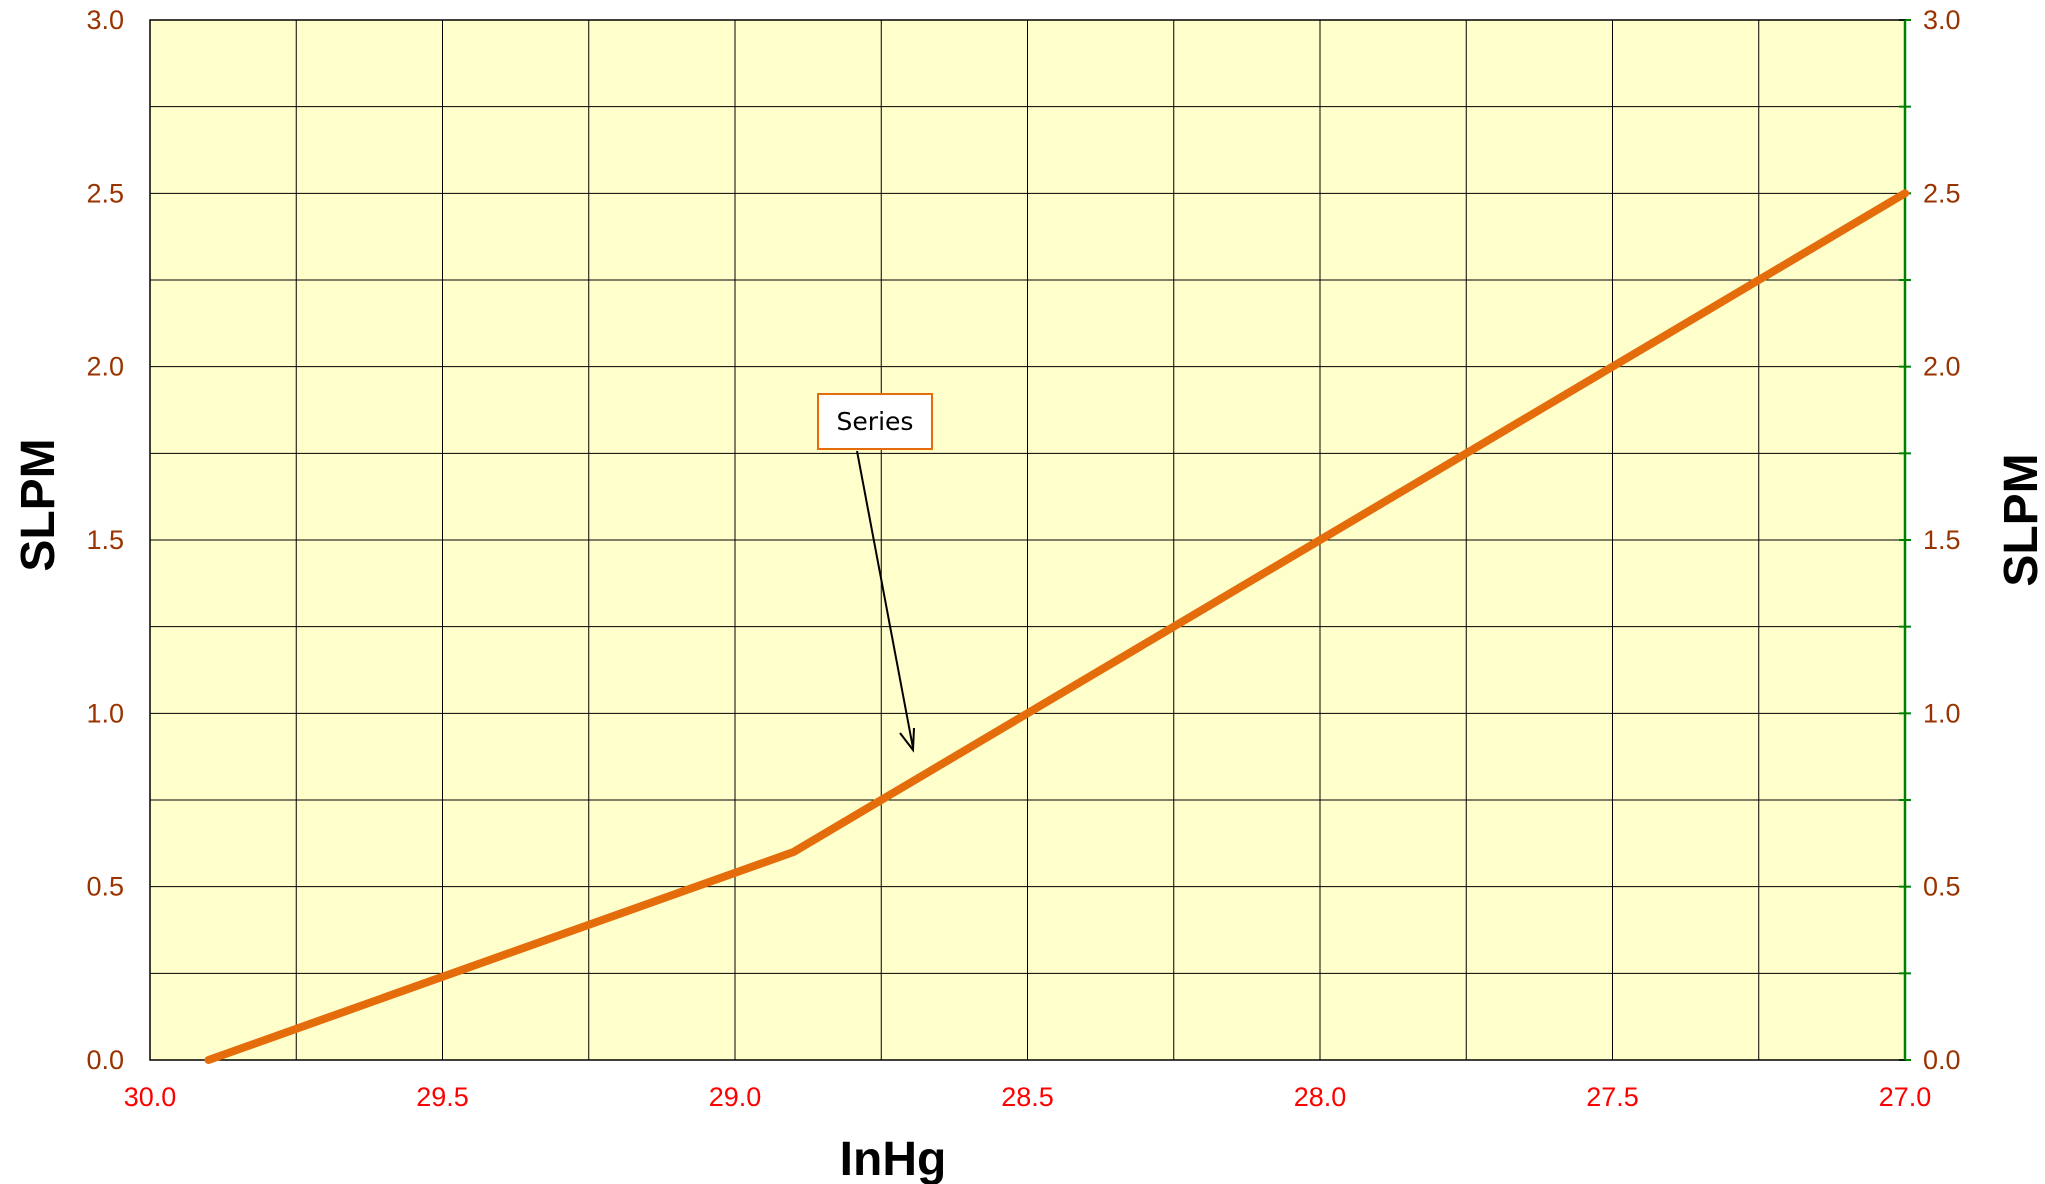 The width and height of the screenshot is (2045, 1184). I want to click on annotation-box, so click(875, 421).